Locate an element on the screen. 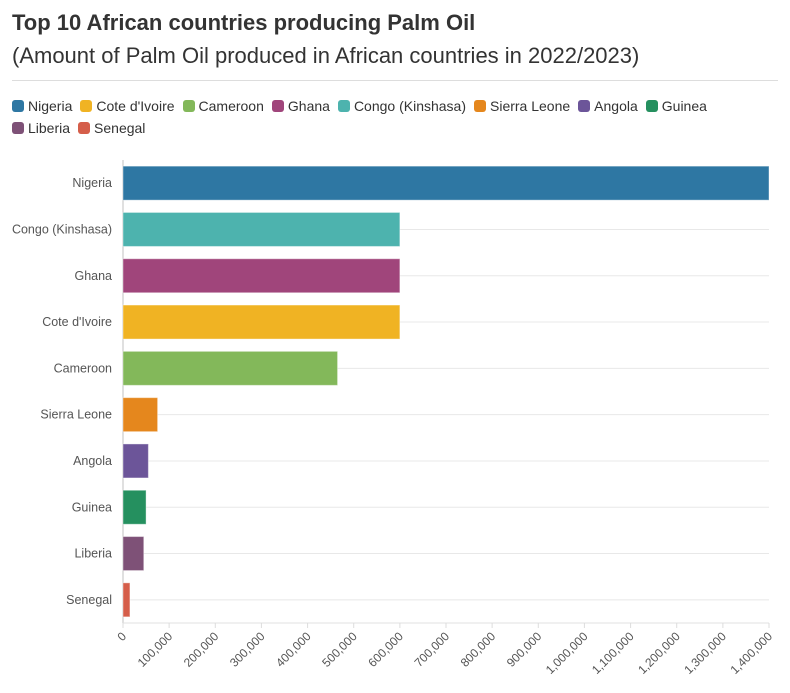 The image size is (790, 693). x-tick-label: 500,000 is located at coordinates (339, 649).